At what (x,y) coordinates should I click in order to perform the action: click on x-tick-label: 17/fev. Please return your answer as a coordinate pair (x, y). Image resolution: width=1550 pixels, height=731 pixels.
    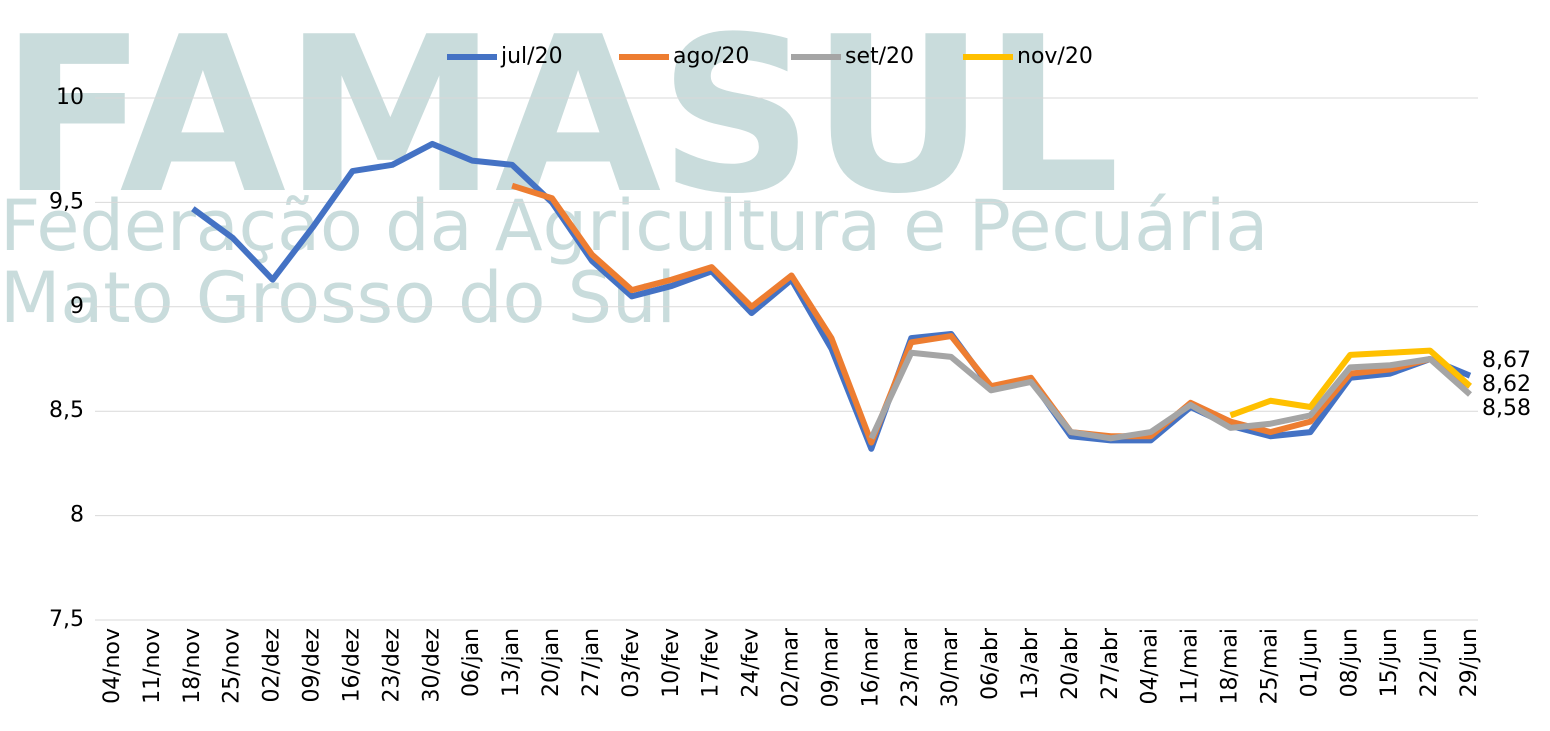
    Looking at the image, I should click on (711, 663).